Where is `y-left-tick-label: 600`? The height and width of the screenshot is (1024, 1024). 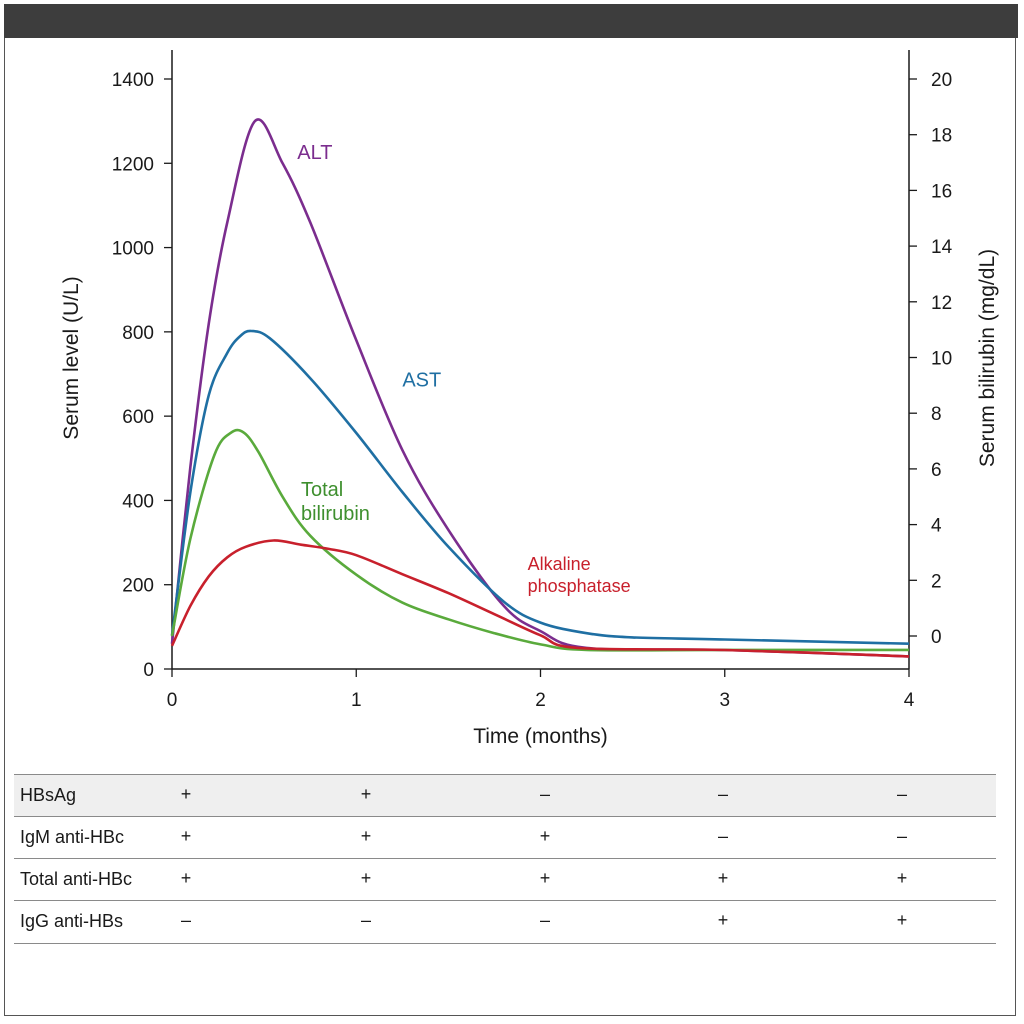 y-left-tick-label: 600 is located at coordinates (138, 417).